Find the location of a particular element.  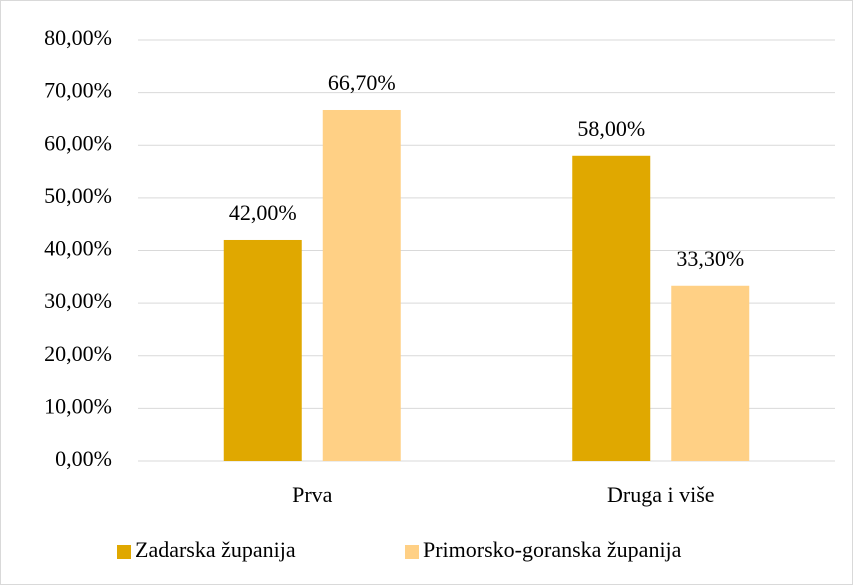

y-tick-label: 80,00% is located at coordinates (78, 37).